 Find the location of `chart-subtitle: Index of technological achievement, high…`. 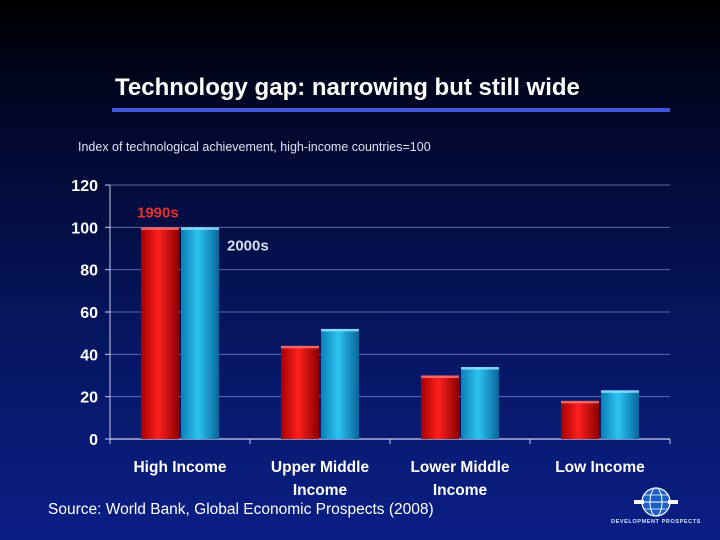

chart-subtitle: Index of technological achievement, high… is located at coordinates (254, 147).